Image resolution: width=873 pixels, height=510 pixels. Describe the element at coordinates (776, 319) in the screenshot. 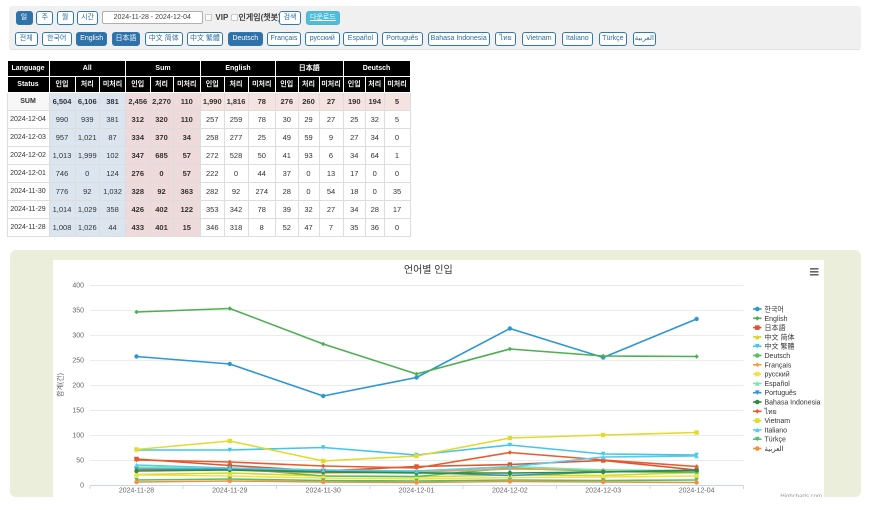

I see `svg-text: English` at that location.